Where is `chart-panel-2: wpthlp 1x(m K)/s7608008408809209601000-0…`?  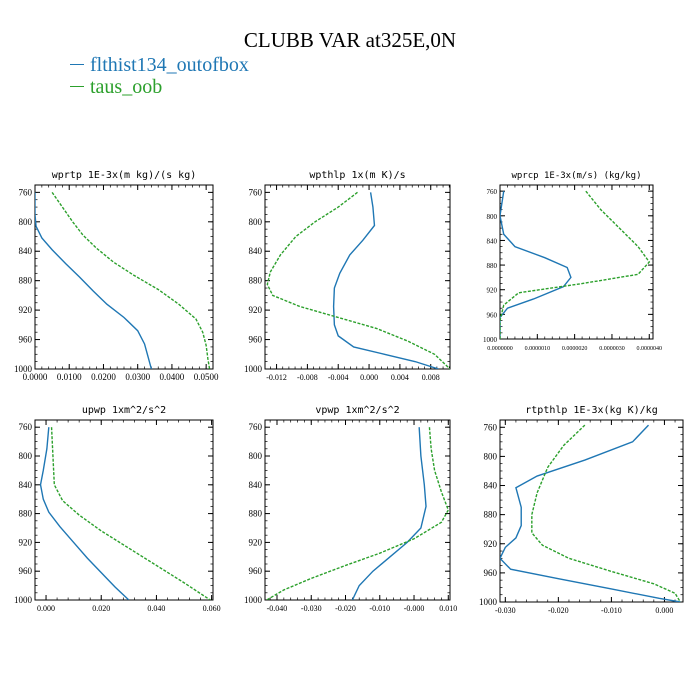
chart-panel-2: wpthlp 1x(m K)/s7608008408809209601000-0… is located at coordinates (347, 276).